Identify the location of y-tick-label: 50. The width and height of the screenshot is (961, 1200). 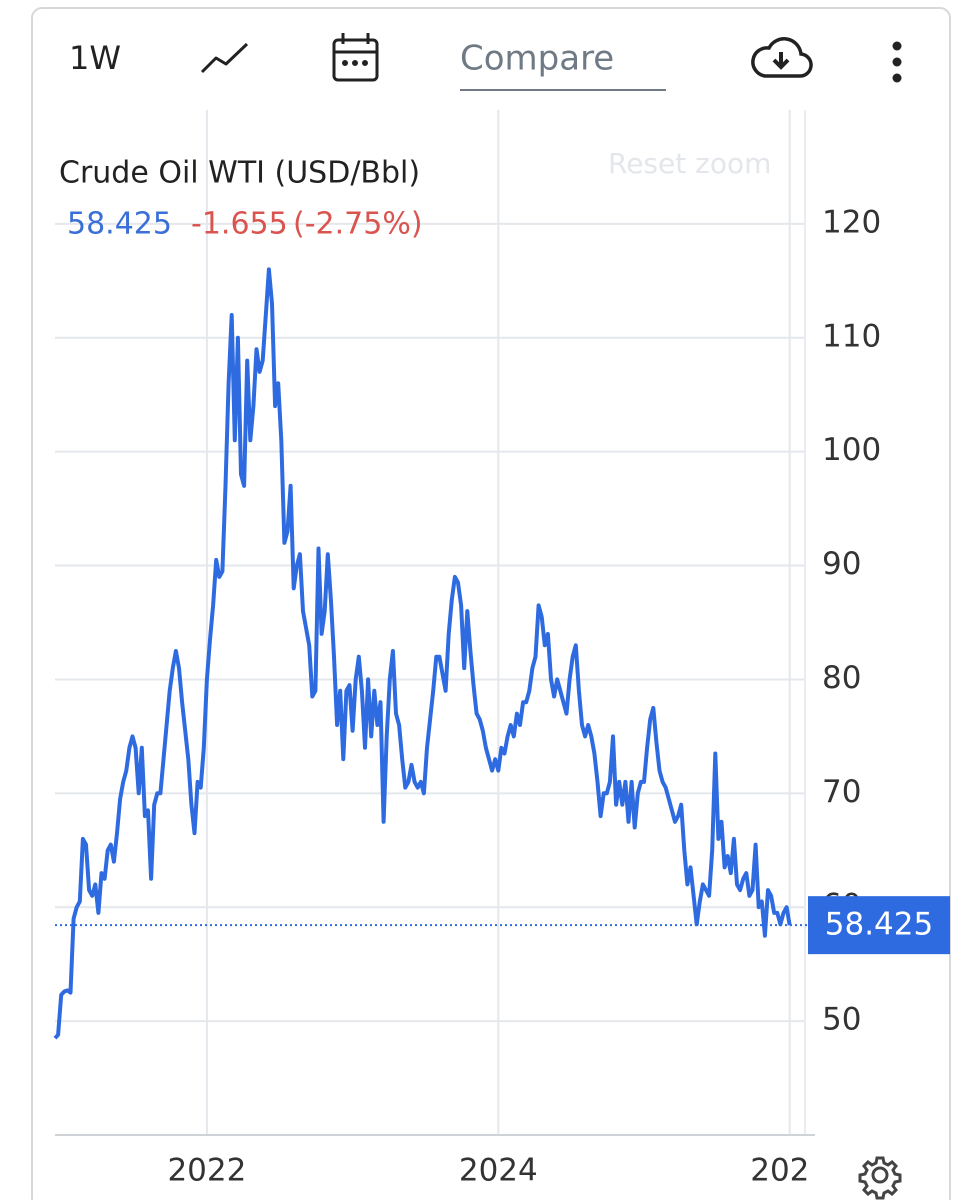
(841, 1020).